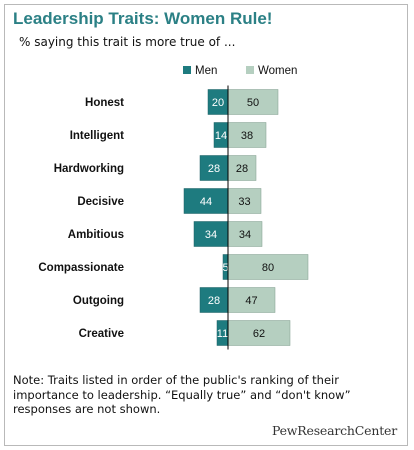 The image size is (414, 450). What do you see at coordinates (206, 71) in the screenshot?
I see `legend-label-men: Men` at bounding box center [206, 71].